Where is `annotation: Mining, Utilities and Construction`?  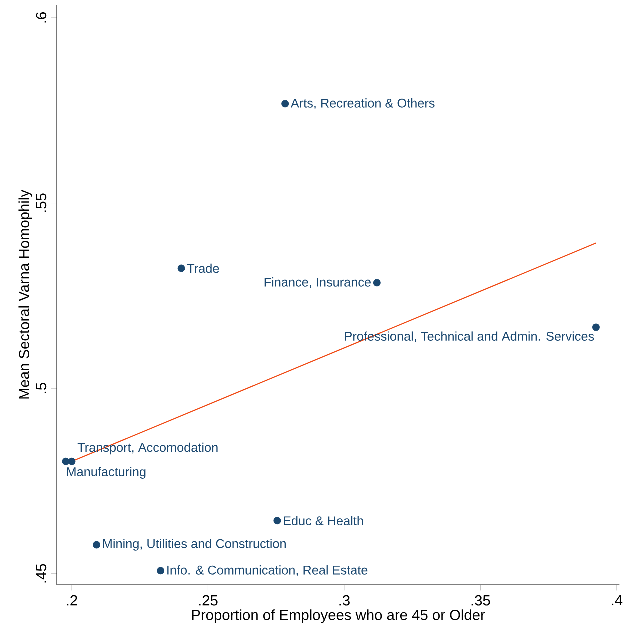 annotation: Mining, Utilities and Construction is located at coordinates (194, 545).